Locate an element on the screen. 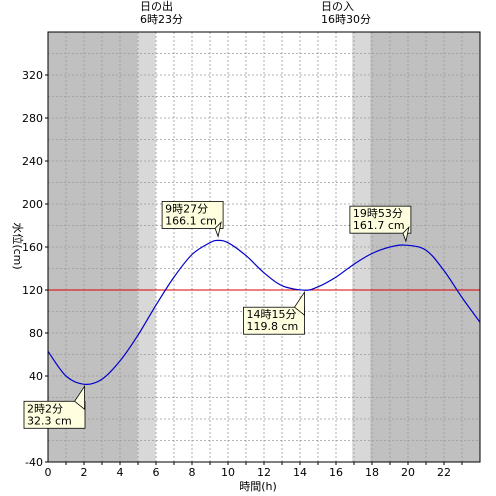  x-tick-label: 4 is located at coordinates (120, 472).